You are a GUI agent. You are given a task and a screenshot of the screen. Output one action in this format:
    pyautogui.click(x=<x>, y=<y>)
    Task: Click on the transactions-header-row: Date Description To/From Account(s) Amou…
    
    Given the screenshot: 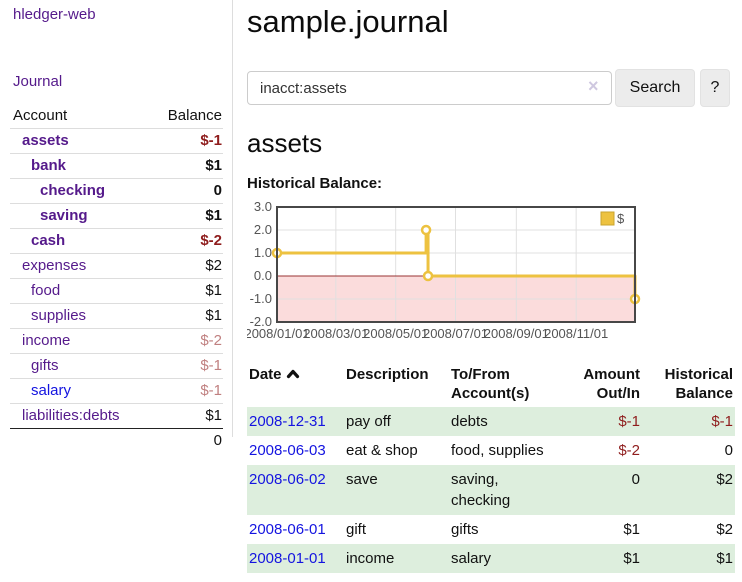 What is the action you would take?
    pyautogui.click(x=491, y=385)
    